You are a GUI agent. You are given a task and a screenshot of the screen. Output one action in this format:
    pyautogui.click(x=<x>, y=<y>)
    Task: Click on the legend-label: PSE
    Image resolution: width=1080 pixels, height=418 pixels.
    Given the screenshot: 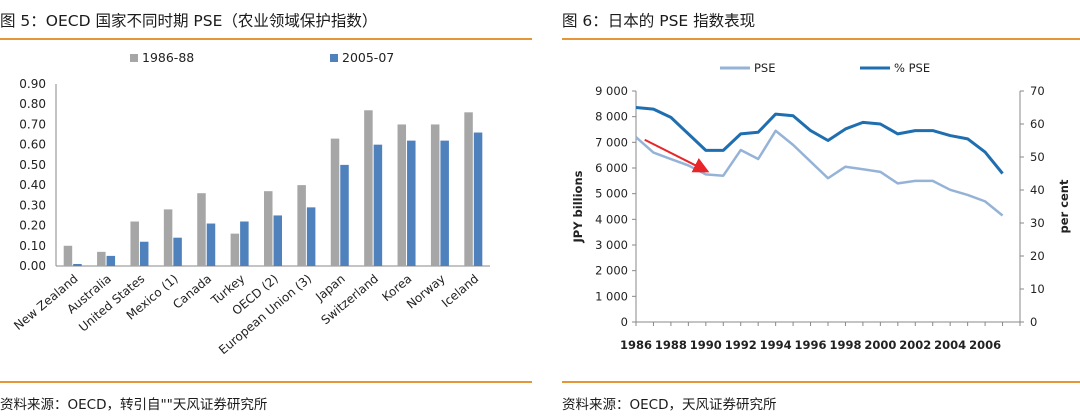 What is the action you would take?
    pyautogui.click(x=765, y=68)
    